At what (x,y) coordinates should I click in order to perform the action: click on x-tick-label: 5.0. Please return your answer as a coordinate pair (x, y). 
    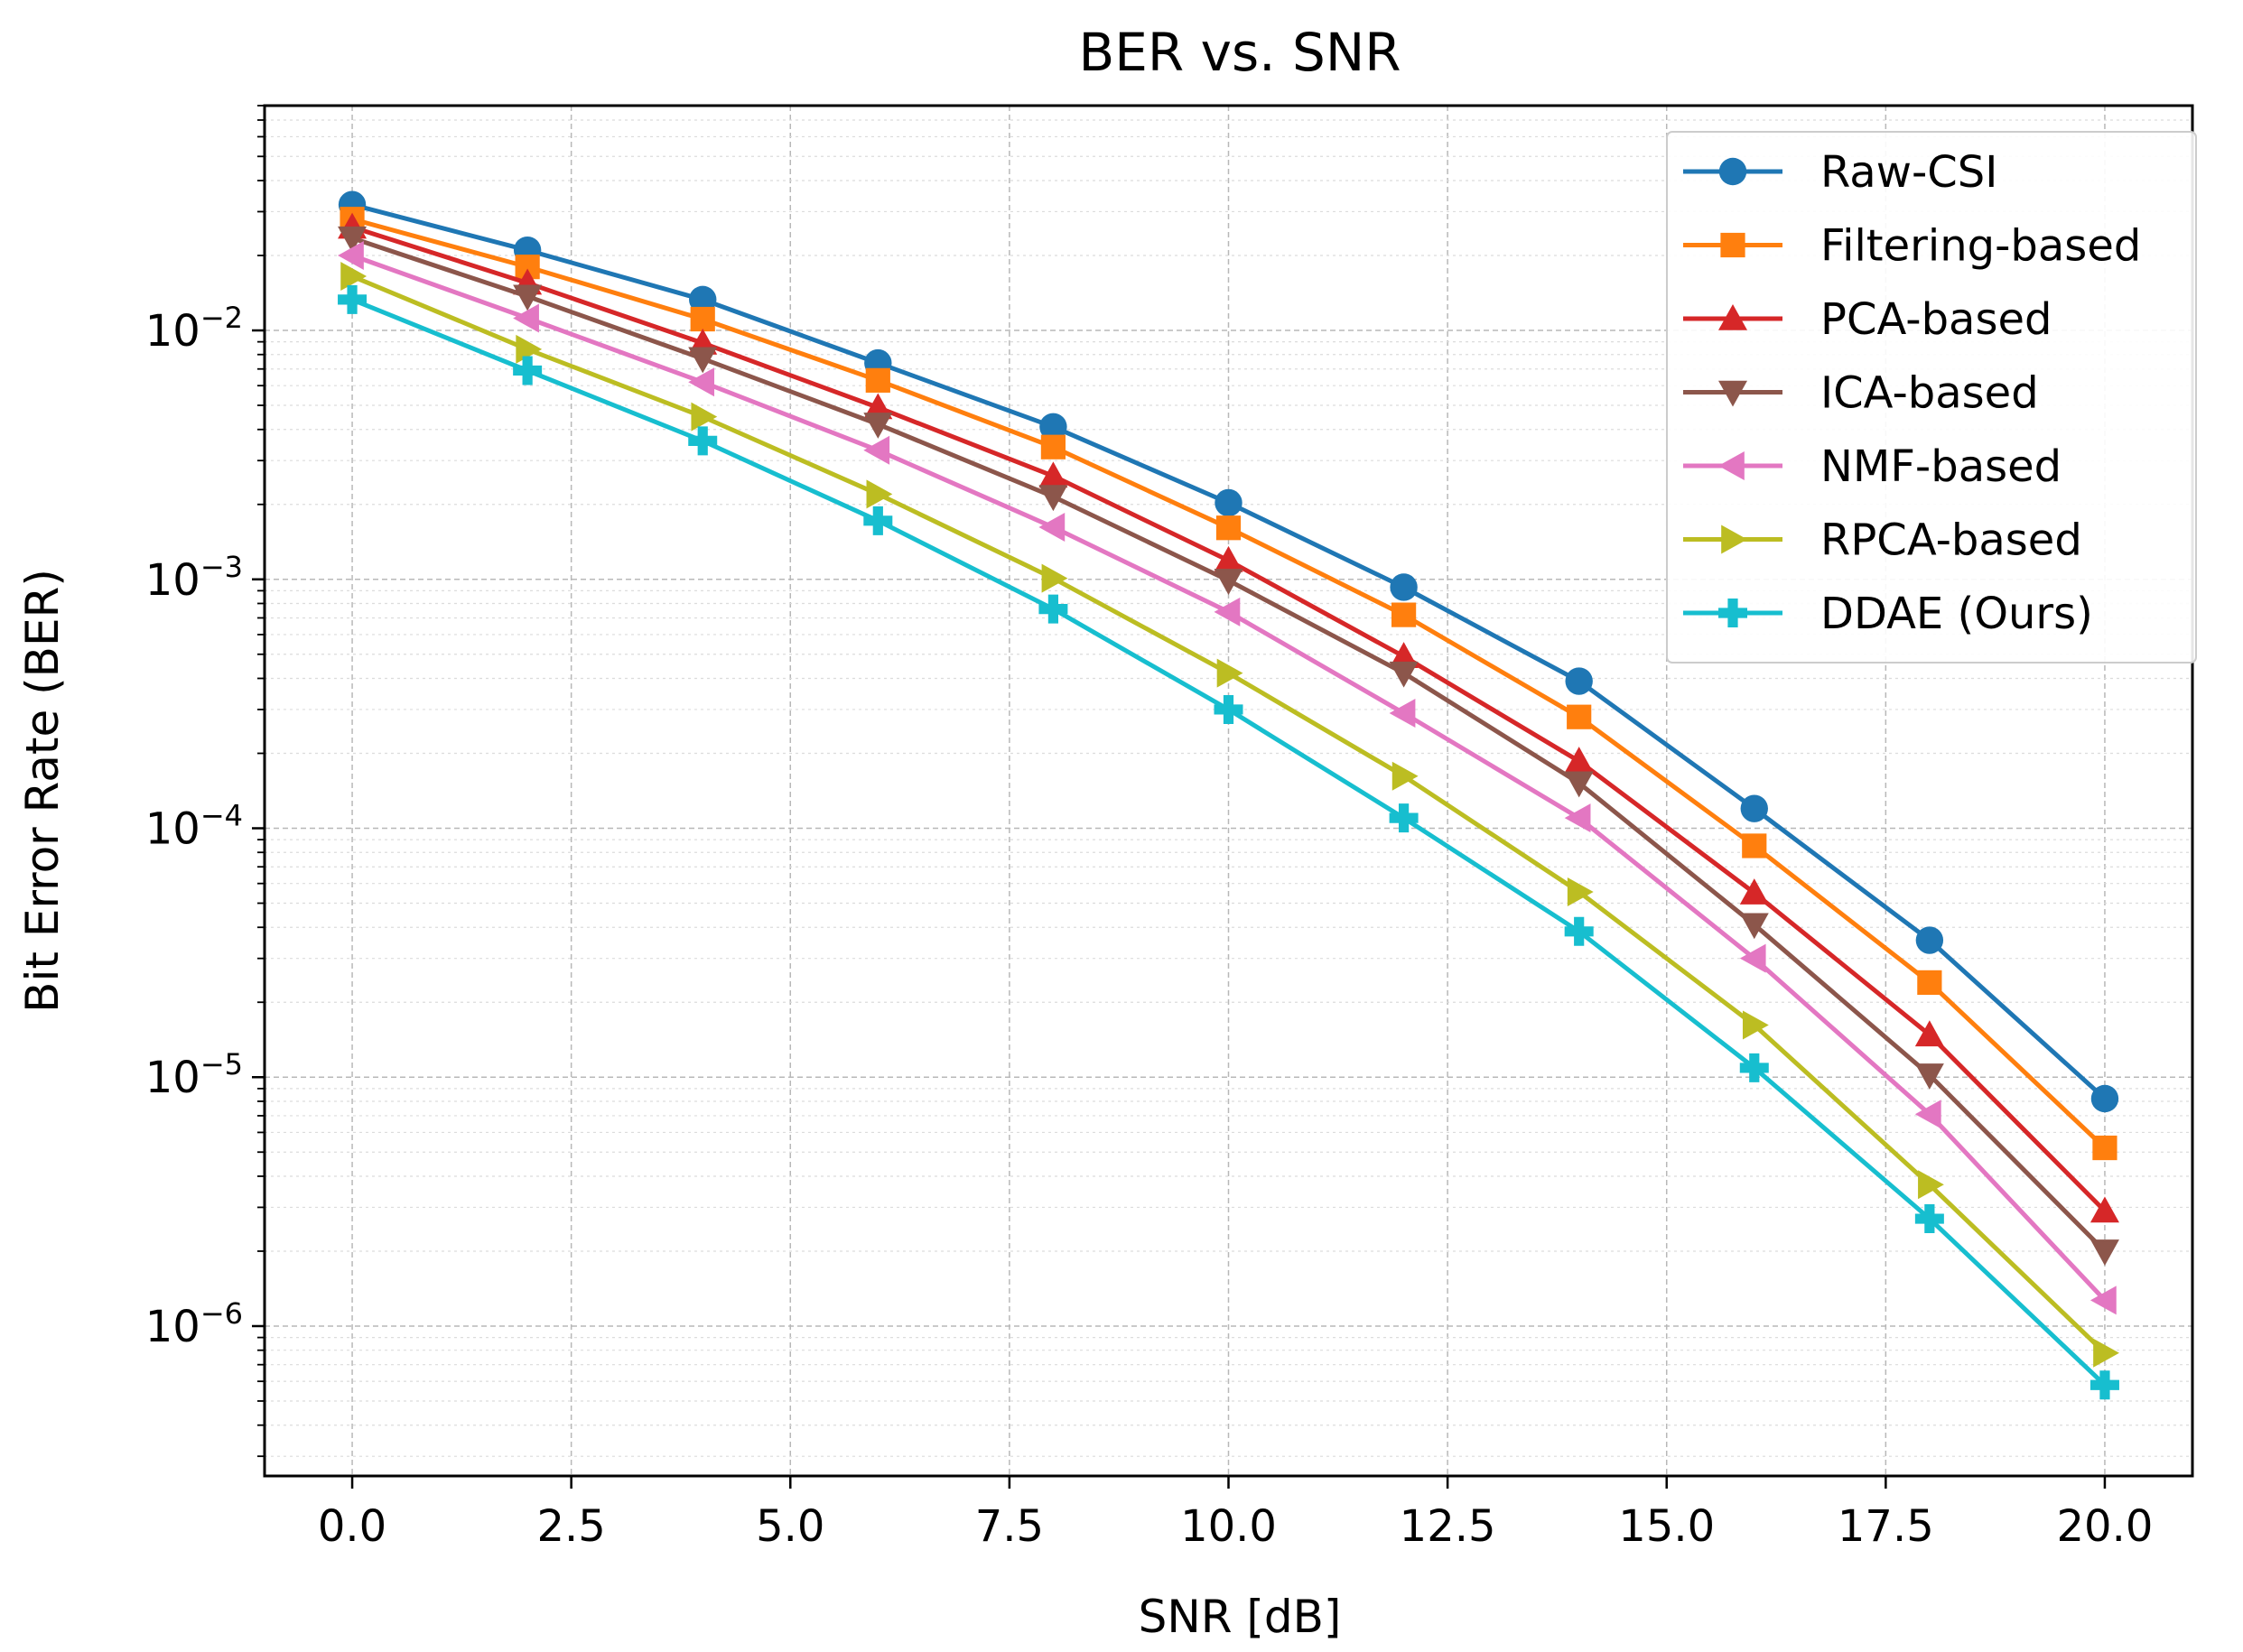
    Looking at the image, I should click on (790, 1526).